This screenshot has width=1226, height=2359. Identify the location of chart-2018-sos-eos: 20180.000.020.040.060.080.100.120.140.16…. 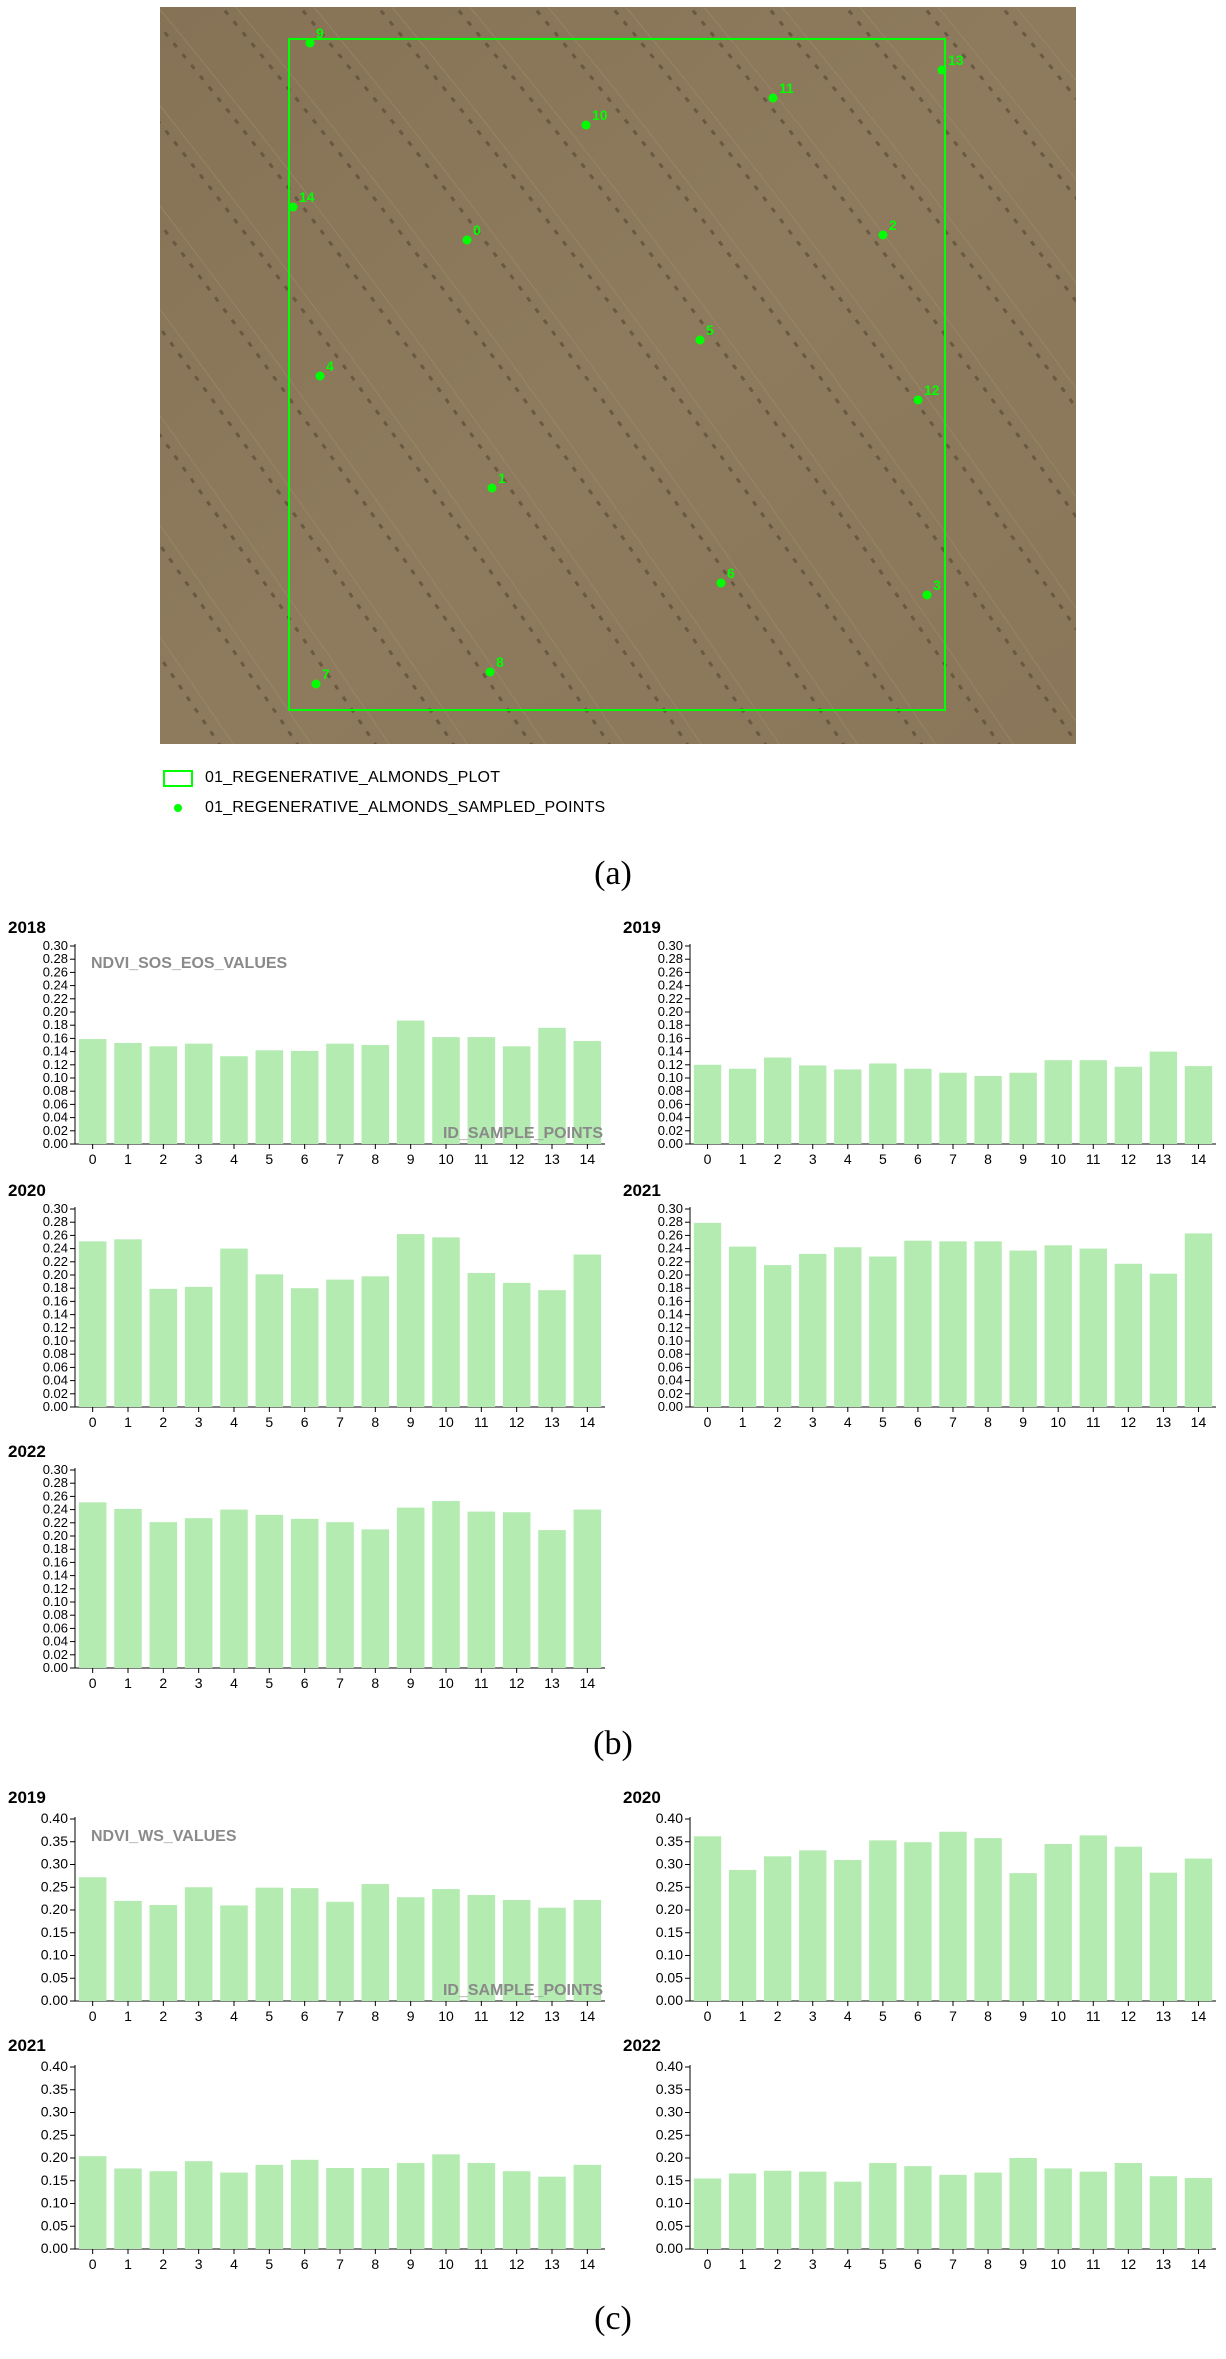
(306, 1042).